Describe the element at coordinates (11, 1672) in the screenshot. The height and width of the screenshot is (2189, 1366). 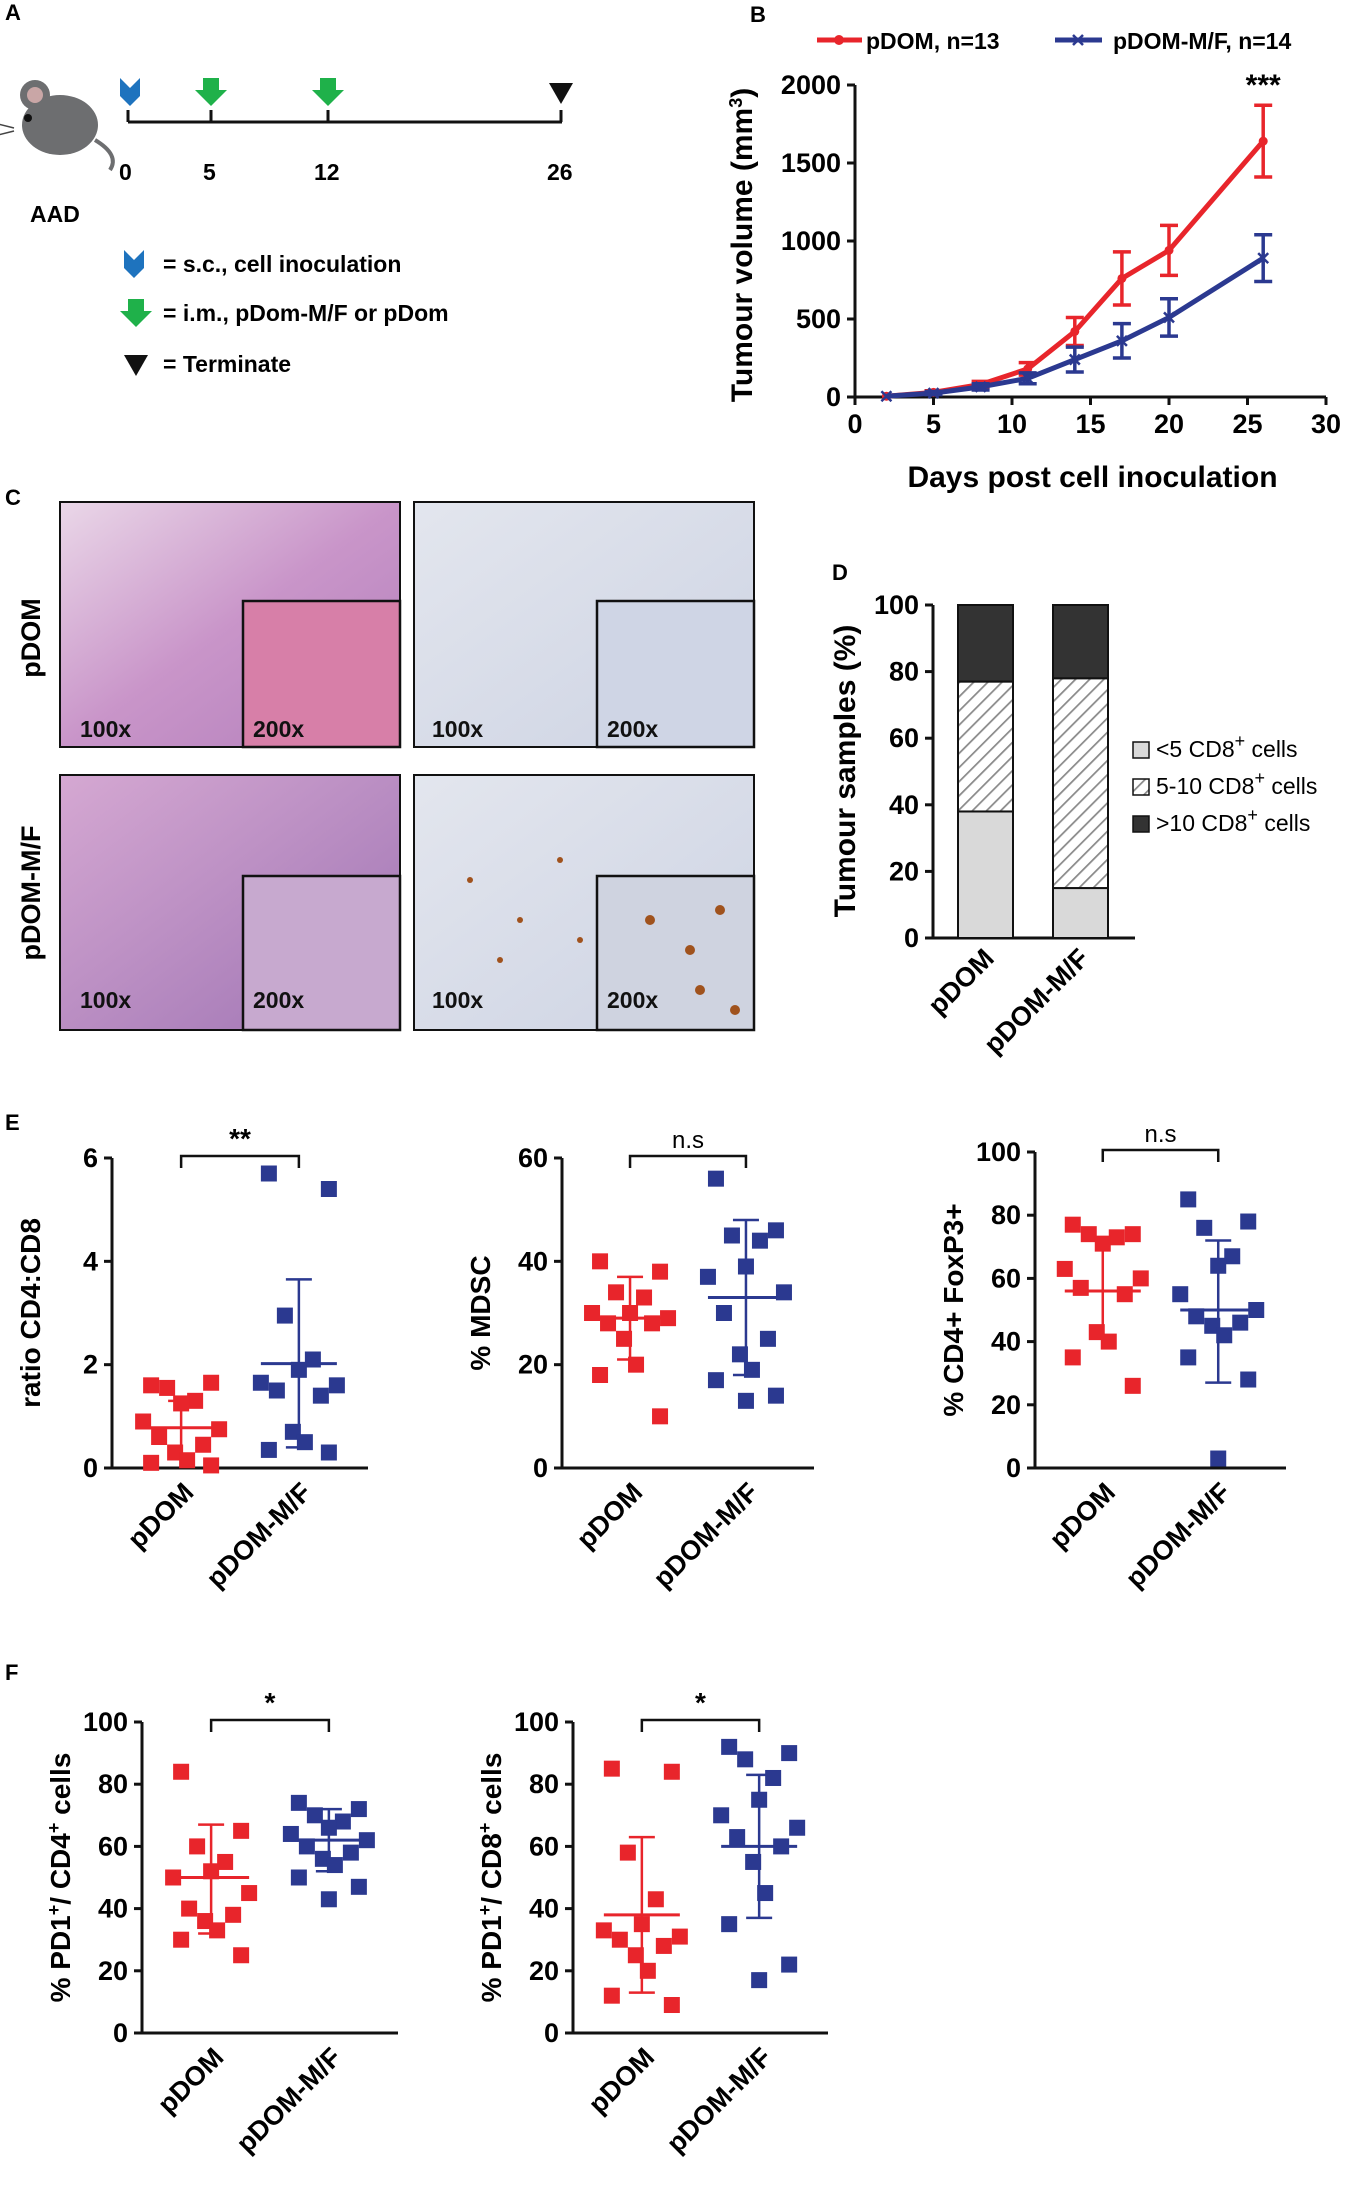
I see `panel-label-f: F` at that location.